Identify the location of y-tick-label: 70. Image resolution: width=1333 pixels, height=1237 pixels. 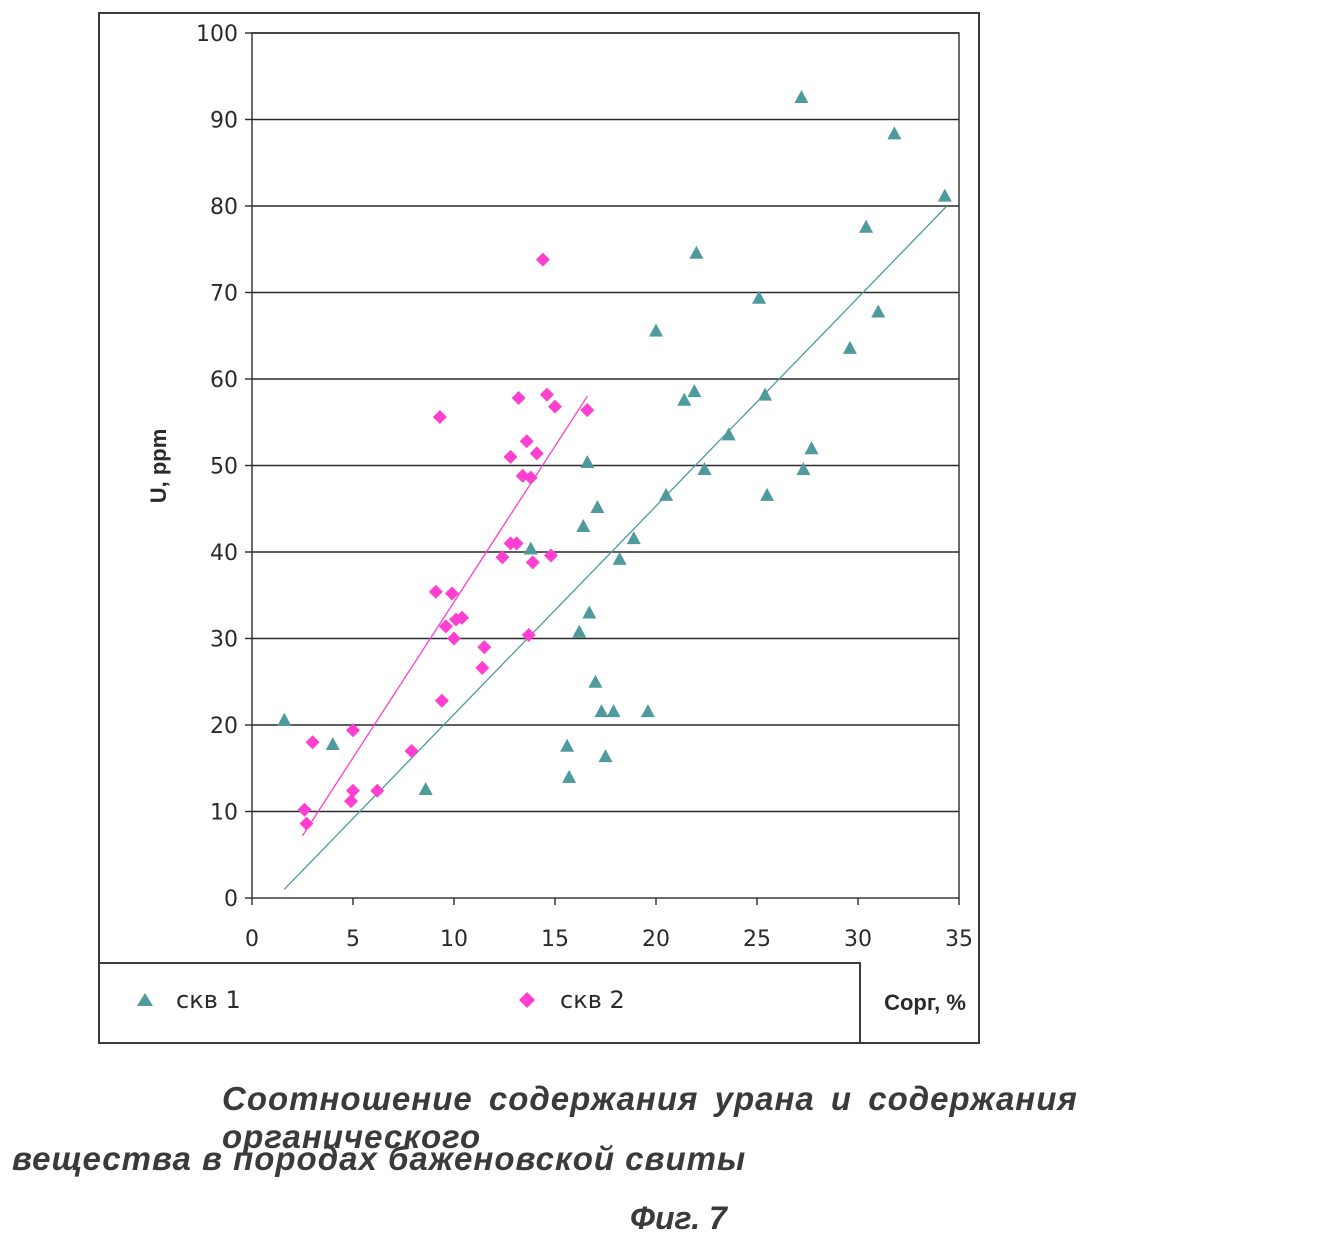
(224, 294).